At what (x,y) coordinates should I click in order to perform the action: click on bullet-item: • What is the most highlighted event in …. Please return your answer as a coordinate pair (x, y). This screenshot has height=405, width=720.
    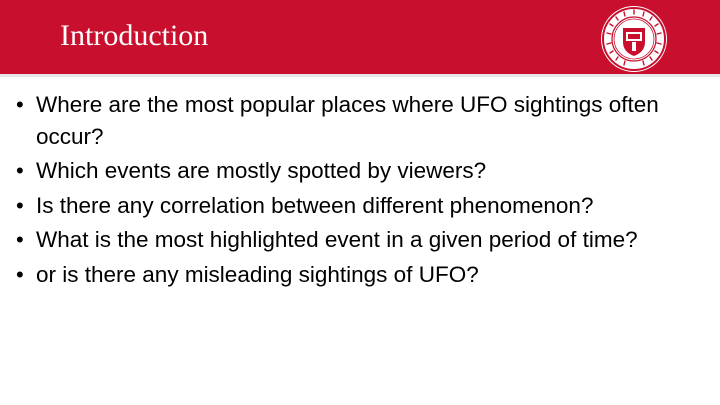
    Looking at the image, I should click on (357, 240).